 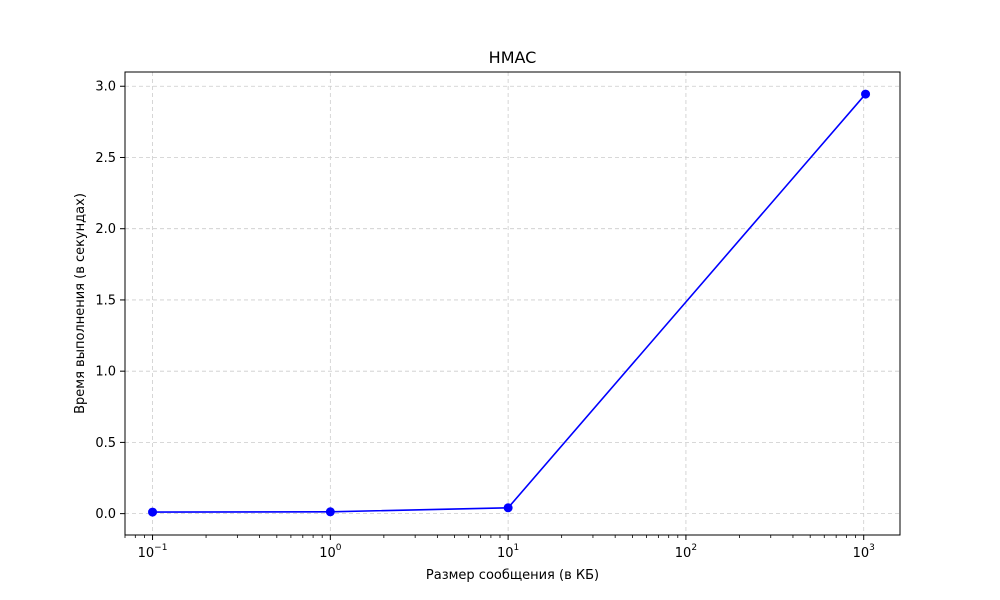 What do you see at coordinates (160, 548) in the screenshot?
I see `x-tick-exponent: −1` at bounding box center [160, 548].